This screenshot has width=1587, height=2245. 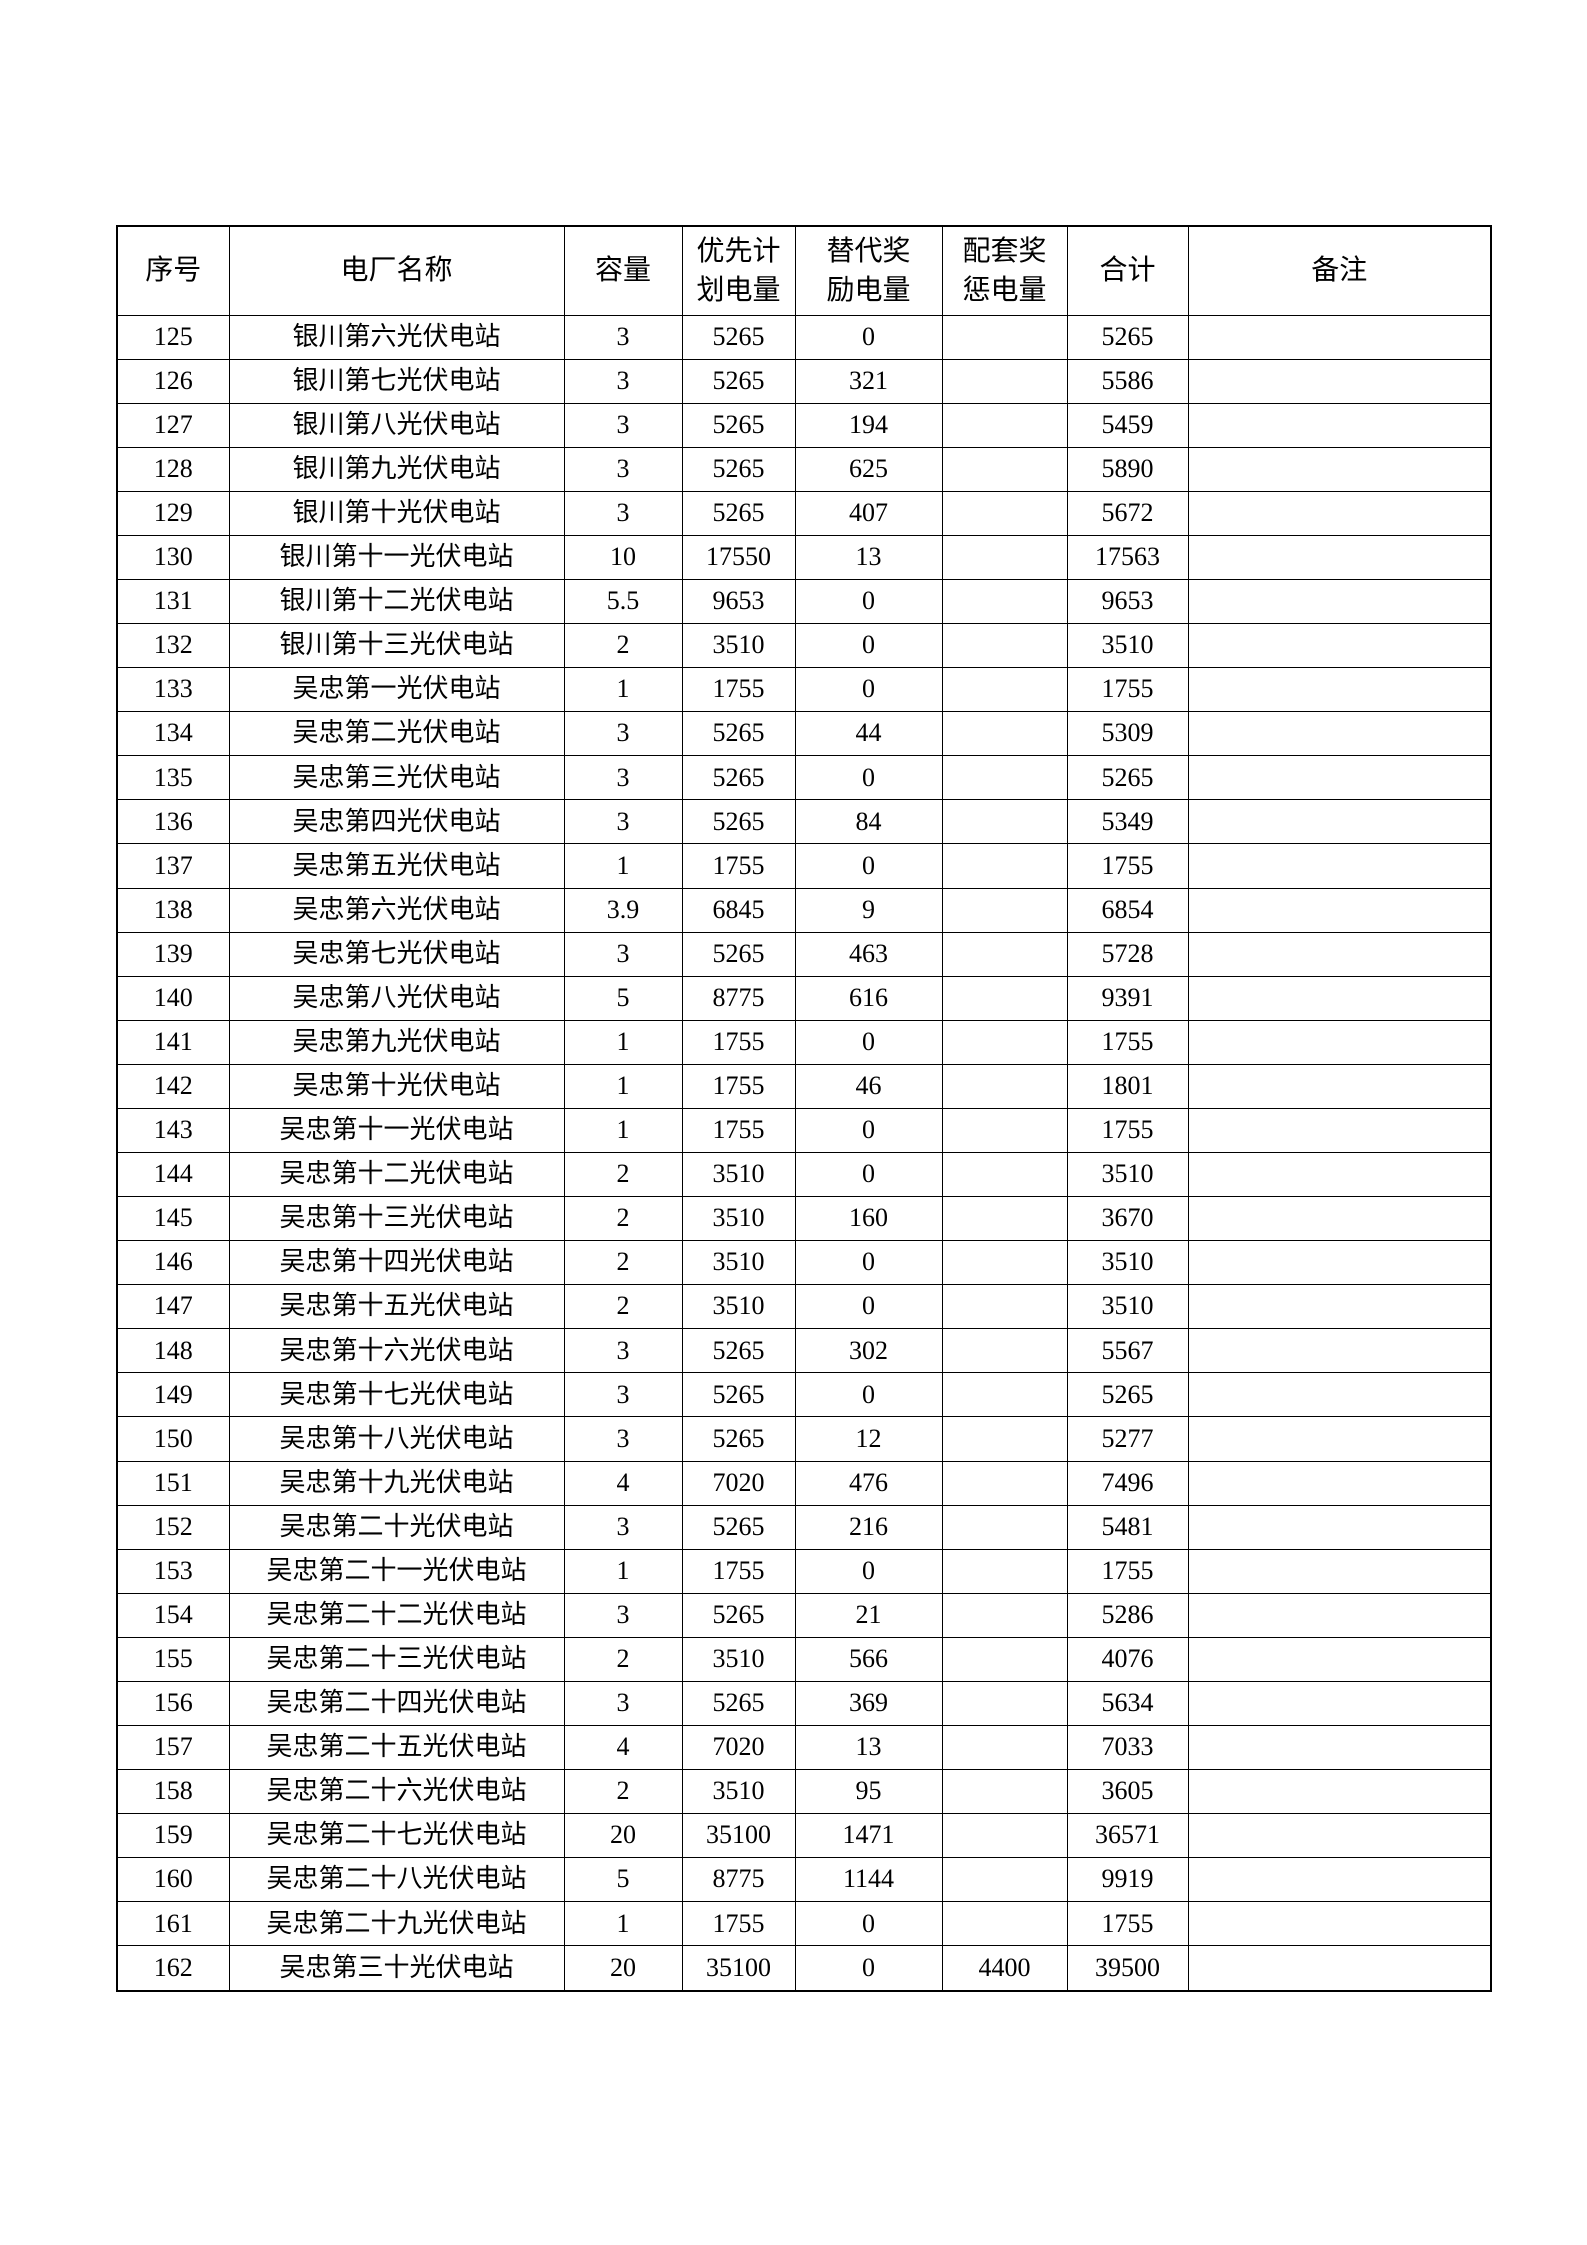 I want to click on cell-replacement-reward-energy: 302, so click(x=868, y=1351).